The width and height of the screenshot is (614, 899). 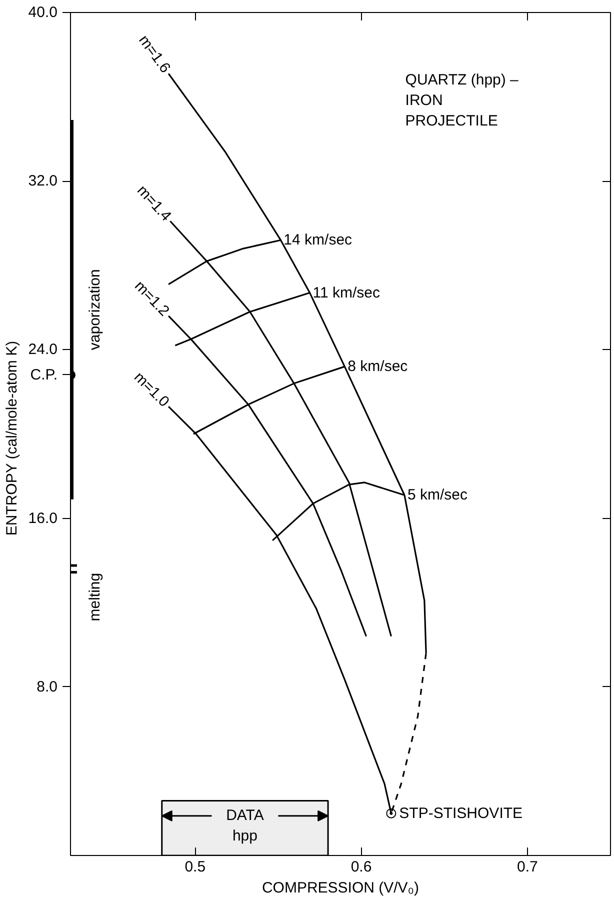 I want to click on text: QUARTZ (hpp) – IRON PROJECTILE, so click(x=462, y=101).